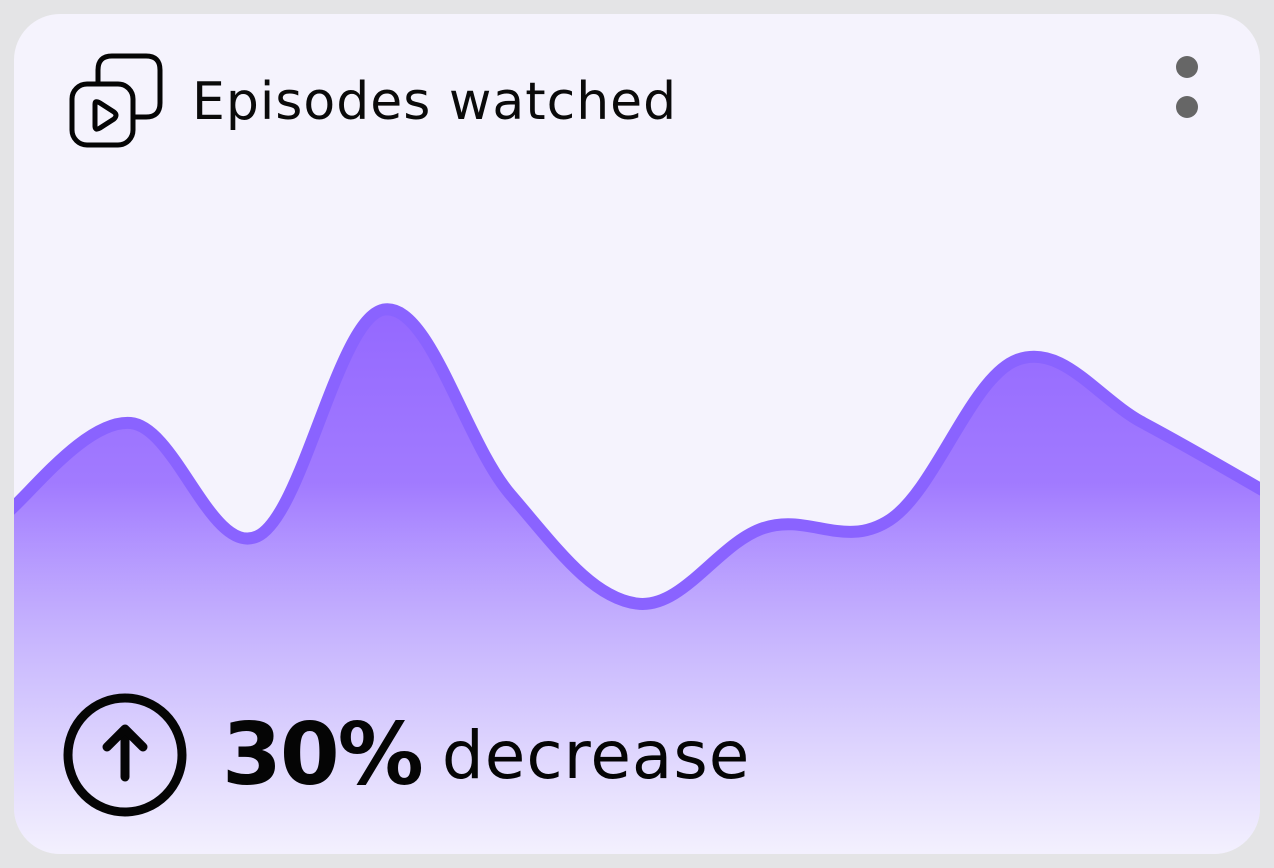 The height and width of the screenshot is (868, 1274). I want to click on stat-label: decrease, so click(596, 755).